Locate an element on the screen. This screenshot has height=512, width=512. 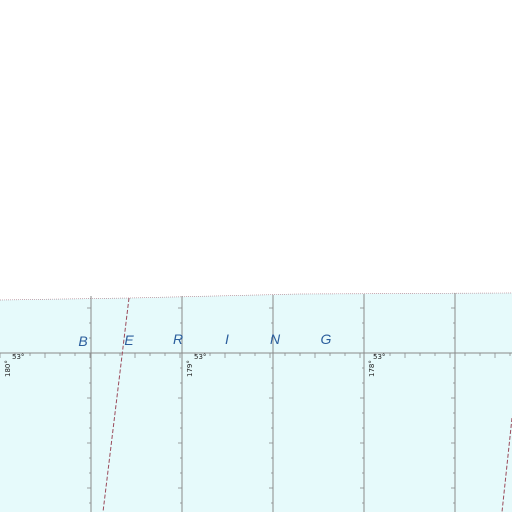
sea-name-letter: E is located at coordinates (129, 340).